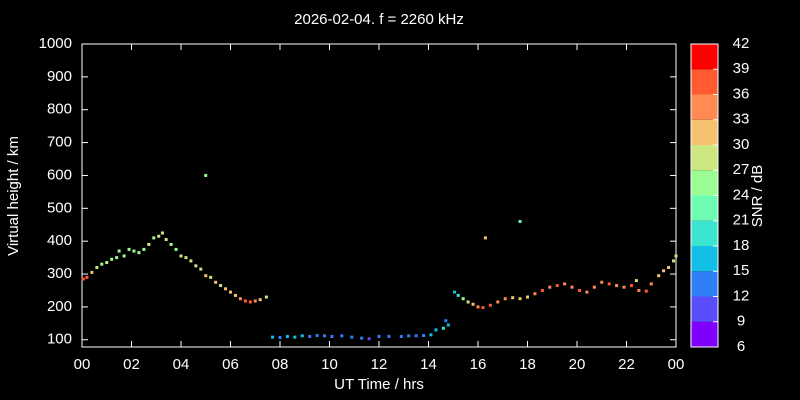 This screenshot has width=800, height=400. I want to click on y-tick-label: 300, so click(59, 273).